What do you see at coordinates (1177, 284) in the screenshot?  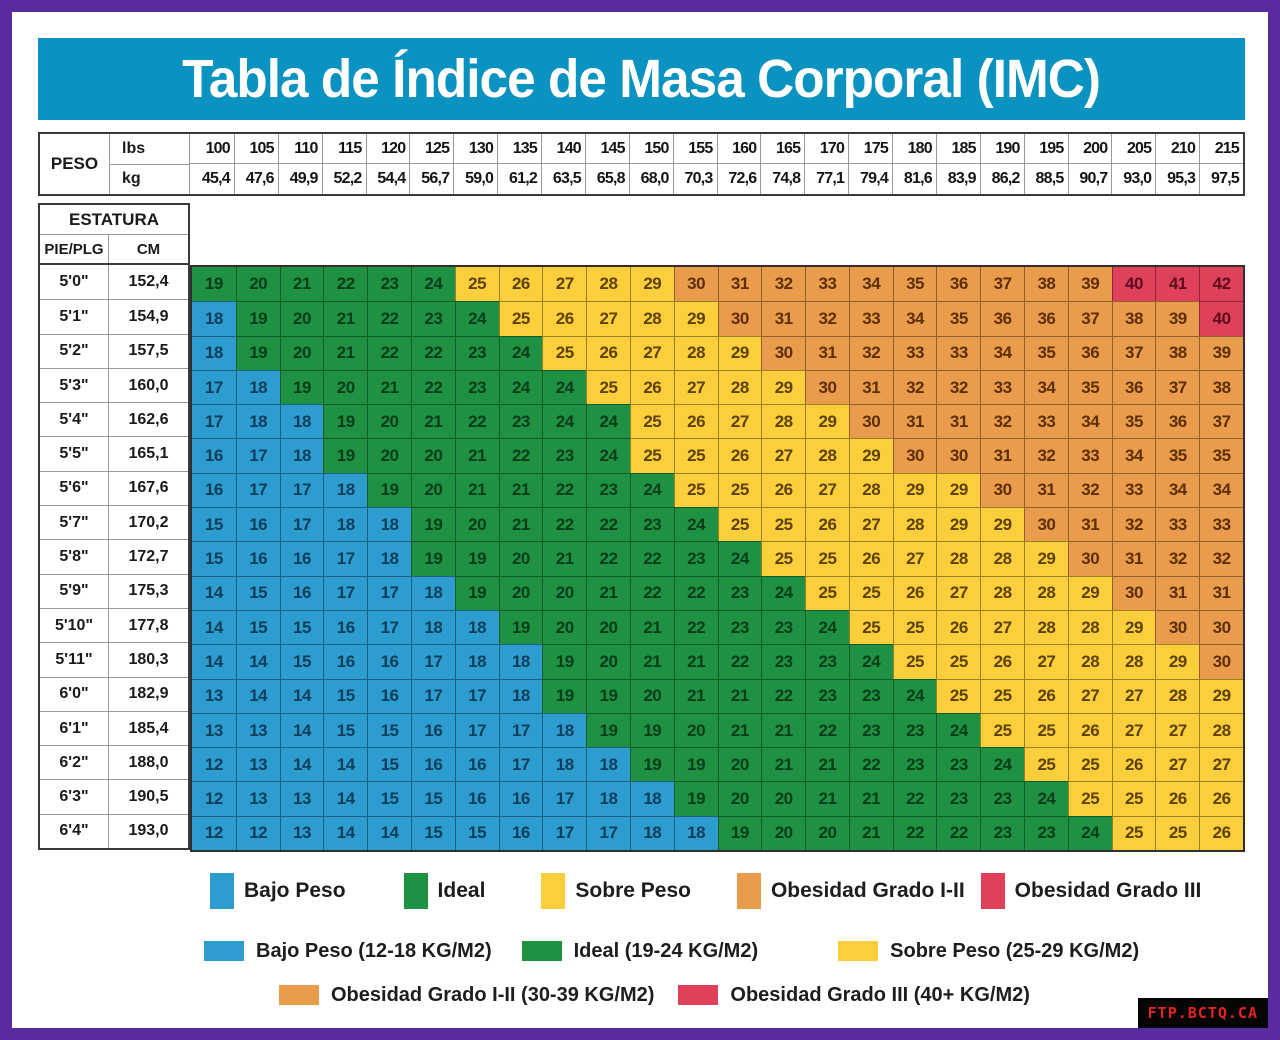 I see `bmi-cell: 41` at bounding box center [1177, 284].